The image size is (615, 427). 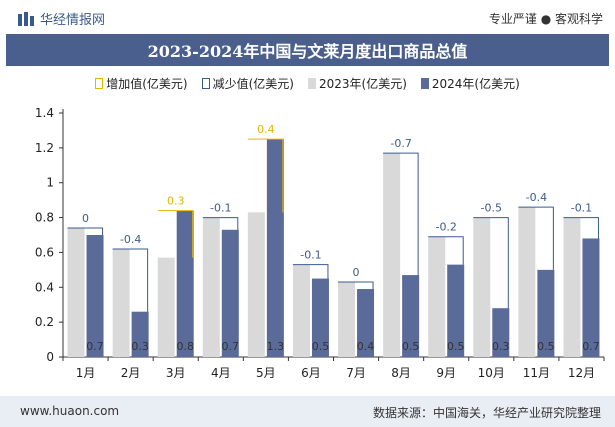 What do you see at coordinates (44, 287) in the screenshot?
I see `y-tick-label: 0.4` at bounding box center [44, 287].